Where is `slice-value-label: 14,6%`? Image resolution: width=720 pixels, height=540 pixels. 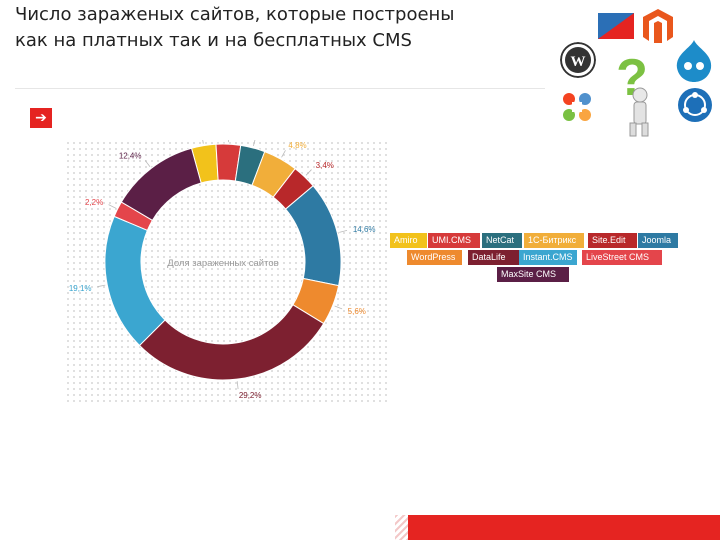 slice-value-label: 14,6% is located at coordinates (364, 229).